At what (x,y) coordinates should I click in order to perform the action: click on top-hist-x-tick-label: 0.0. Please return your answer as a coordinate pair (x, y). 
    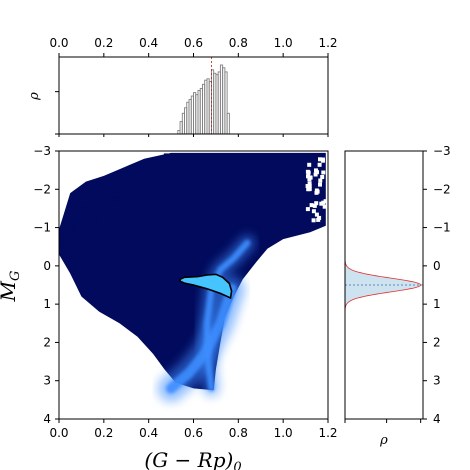
    Looking at the image, I should click on (58, 43).